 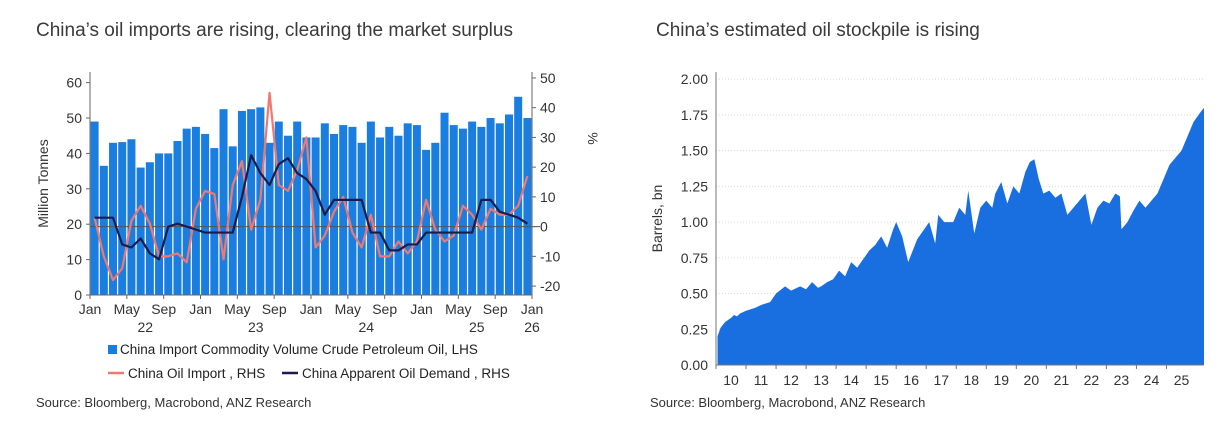 What do you see at coordinates (366, 327) in the screenshot?
I see `x-year-label: 24` at bounding box center [366, 327].